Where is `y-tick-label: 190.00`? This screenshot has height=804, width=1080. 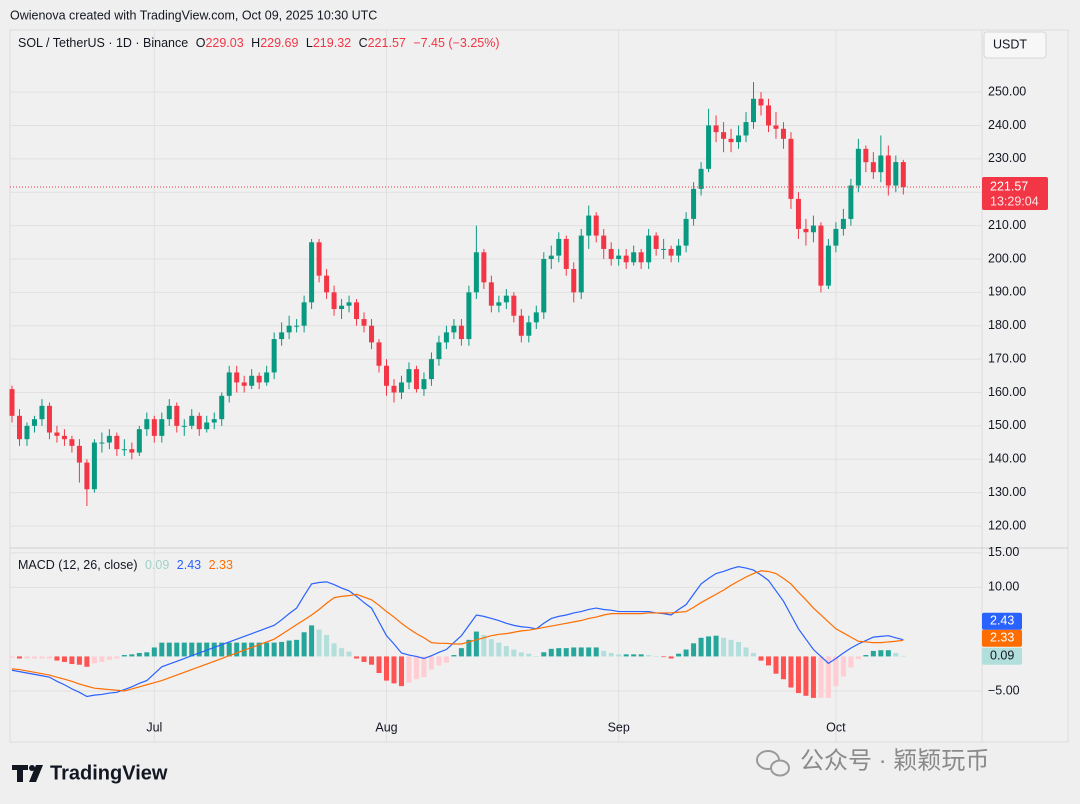 y-tick-label: 190.00 is located at coordinates (1007, 292).